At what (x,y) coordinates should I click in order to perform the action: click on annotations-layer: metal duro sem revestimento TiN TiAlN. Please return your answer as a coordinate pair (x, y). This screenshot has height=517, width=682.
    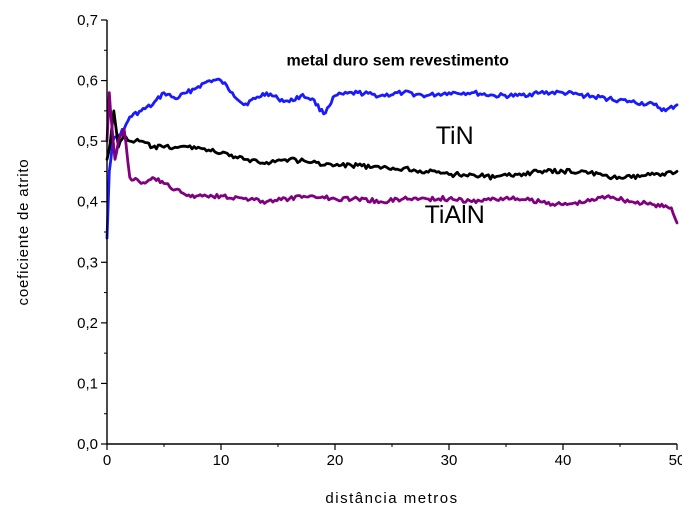
    Looking at the image, I should click on (398, 140).